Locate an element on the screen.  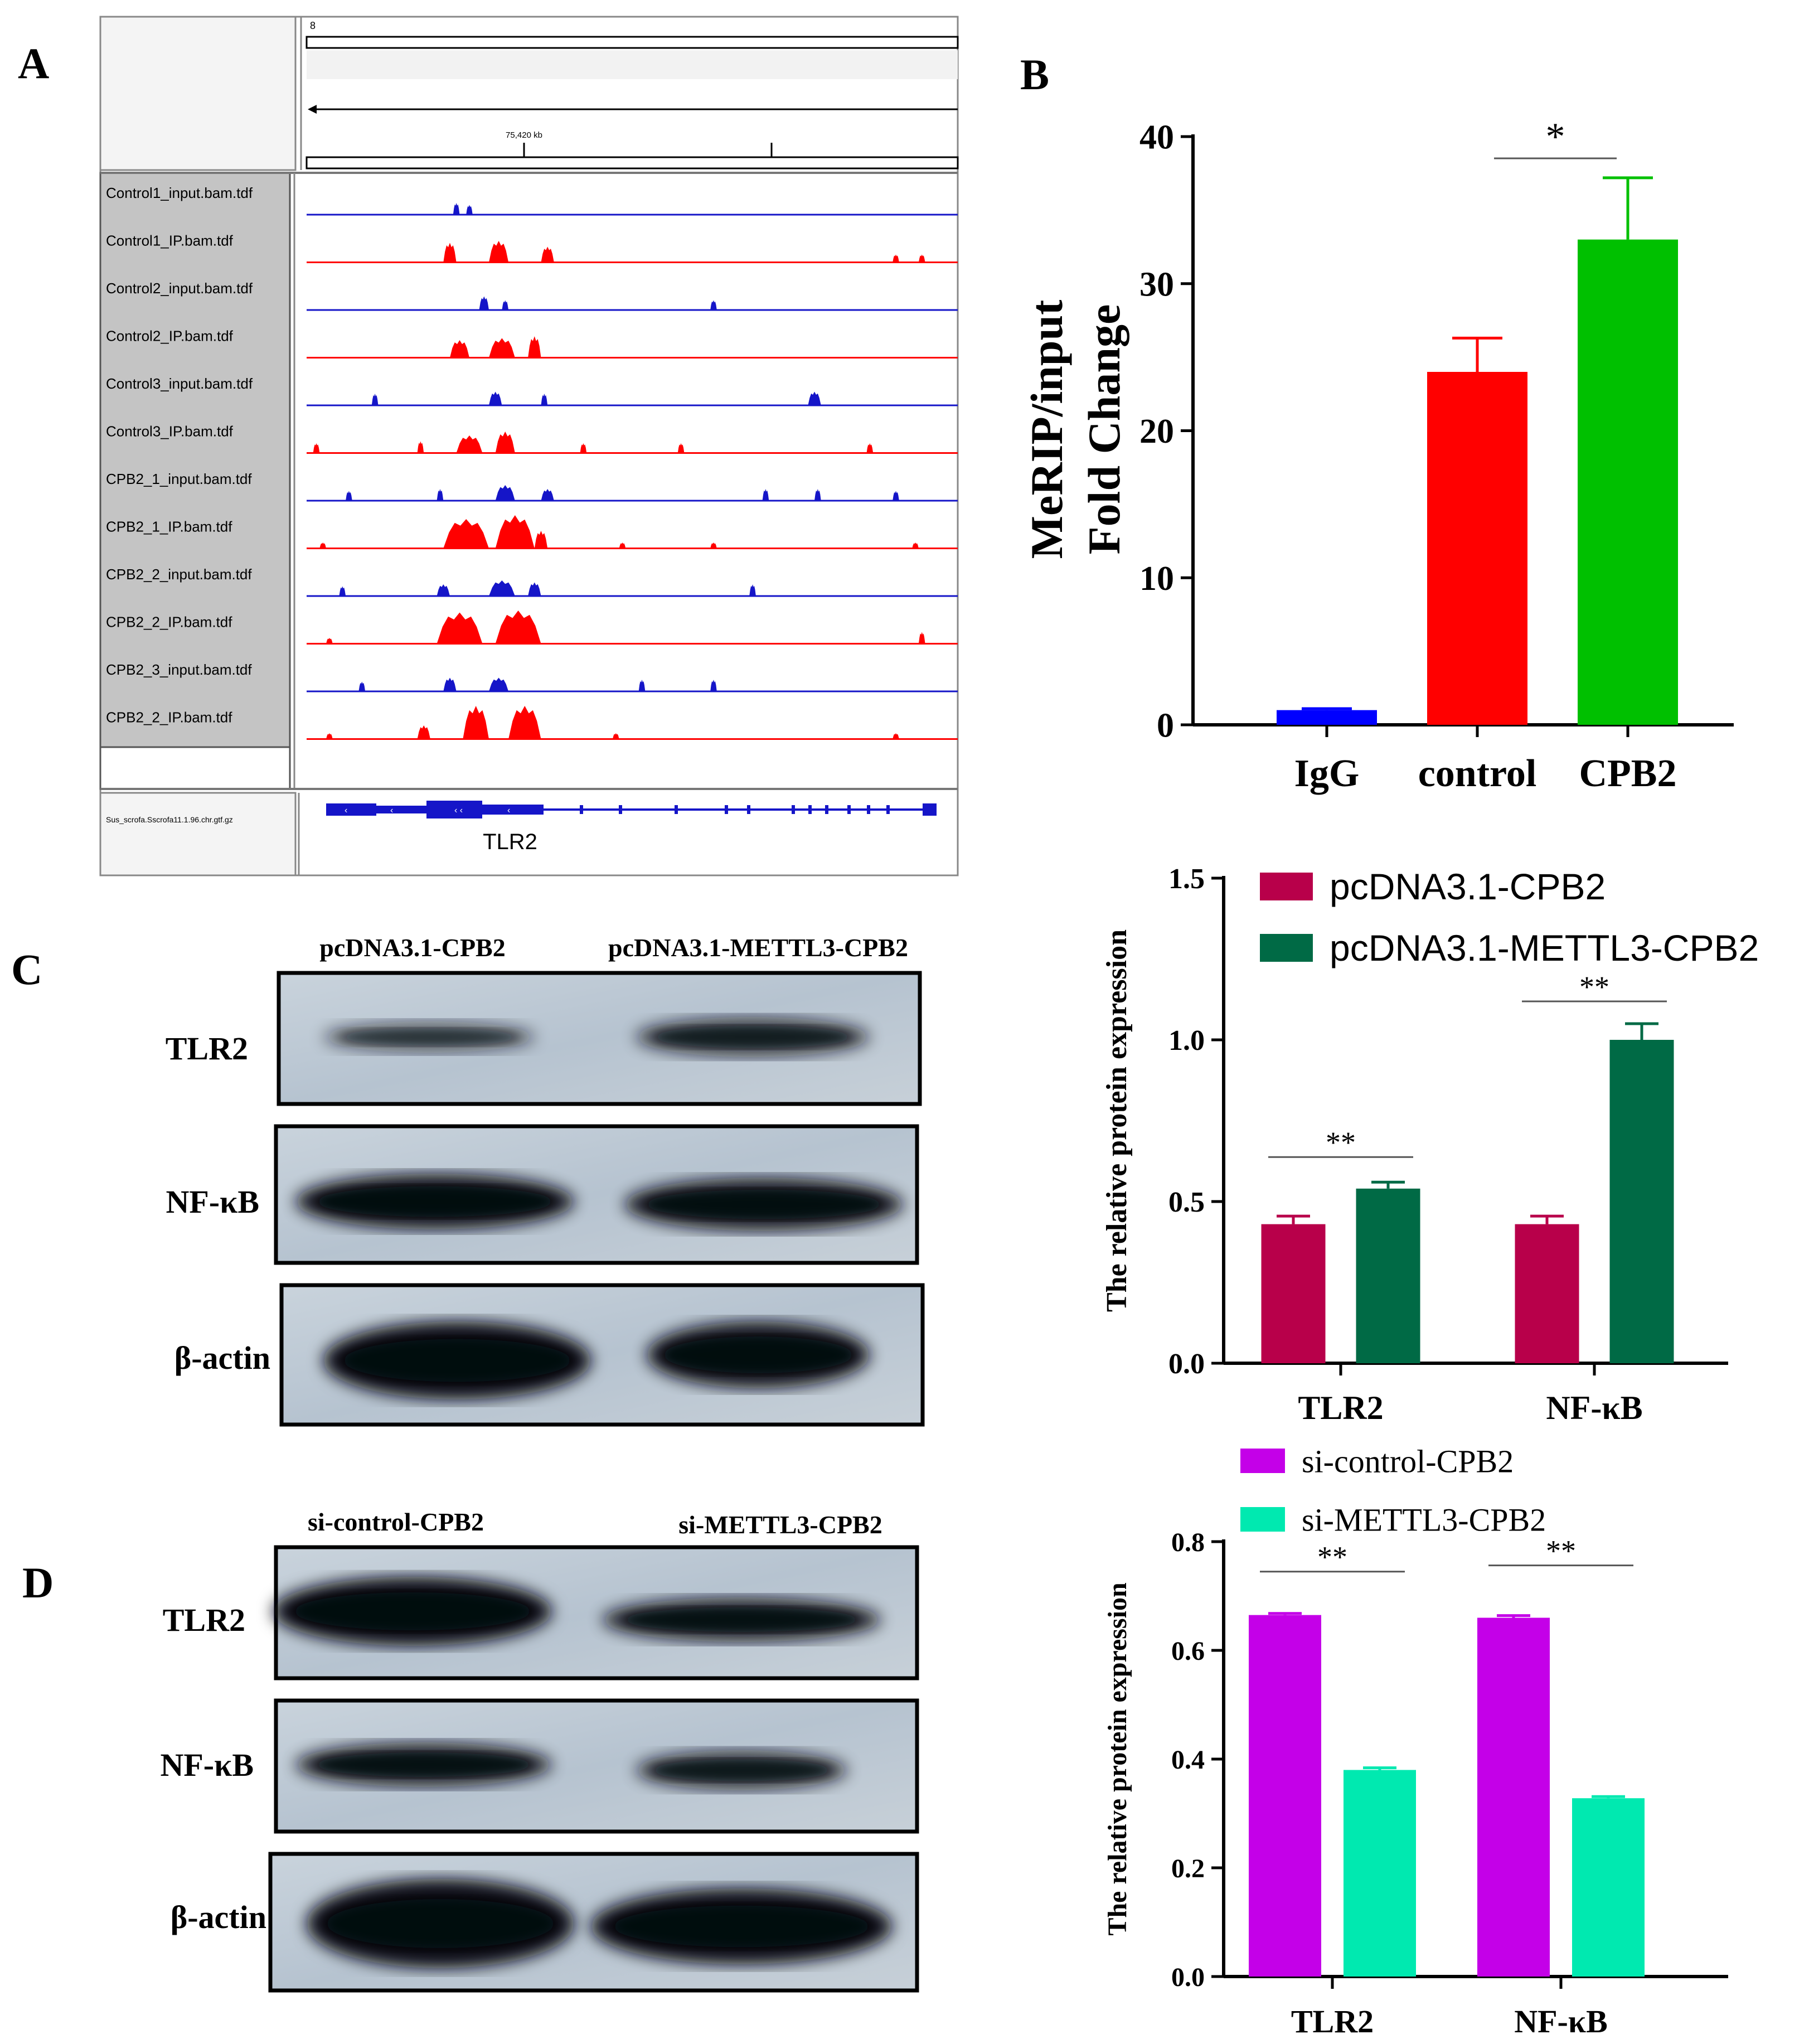
chart-c-legend-label: pcDNA3.1-METTL3-CPB2 is located at coordinates (1545, 948).